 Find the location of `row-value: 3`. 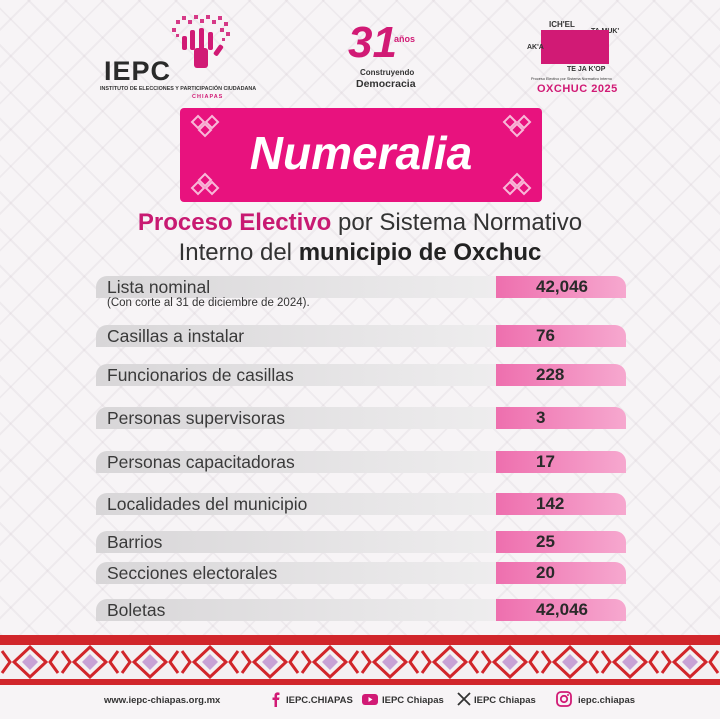

row-value: 3 is located at coordinates (541, 417).